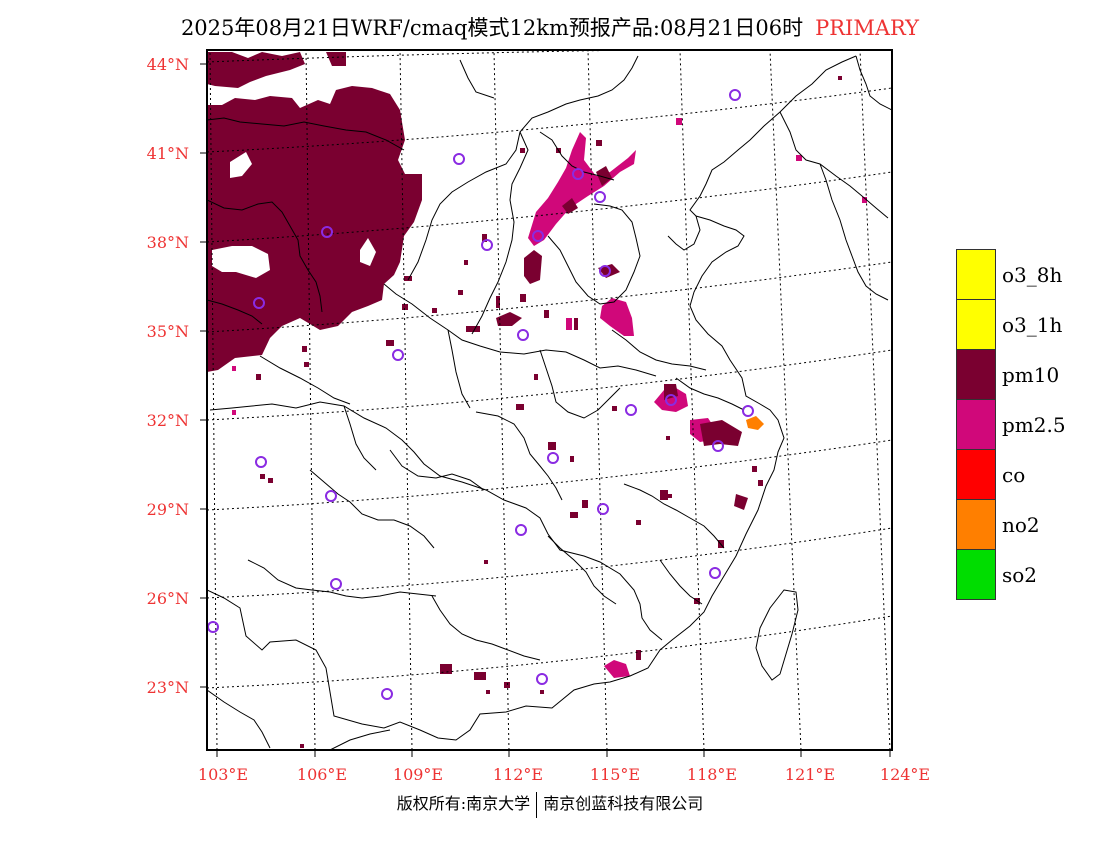 This screenshot has height=850, width=1100. What do you see at coordinates (1032, 325) in the screenshot?
I see `legend-label: o3_1h` at bounding box center [1032, 325].